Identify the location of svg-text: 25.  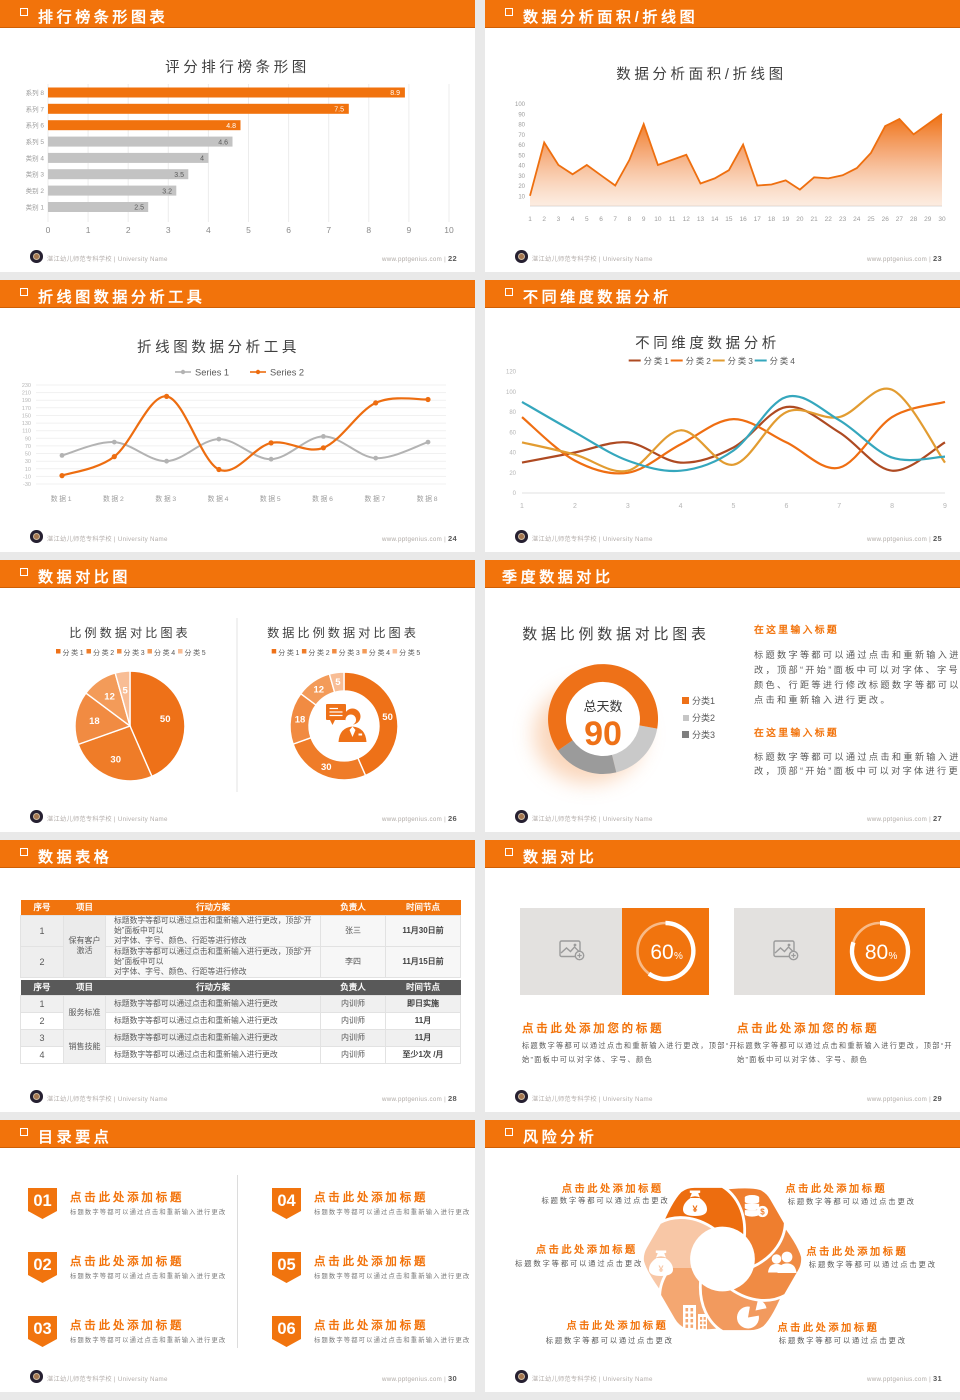
(871, 219).